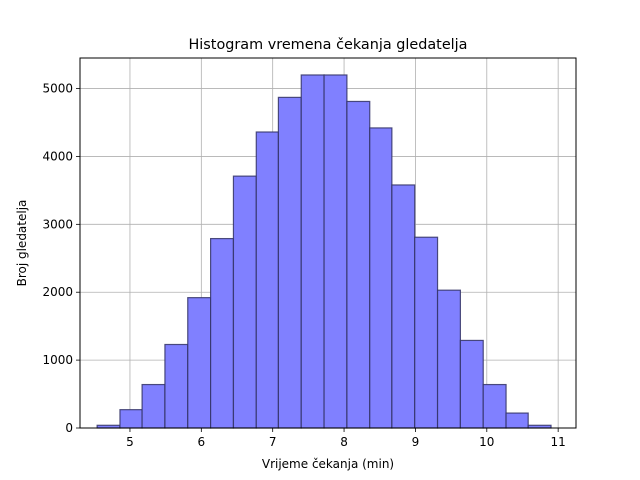  Describe the element at coordinates (558, 442) in the screenshot. I see `x-tick-label: 11` at that location.